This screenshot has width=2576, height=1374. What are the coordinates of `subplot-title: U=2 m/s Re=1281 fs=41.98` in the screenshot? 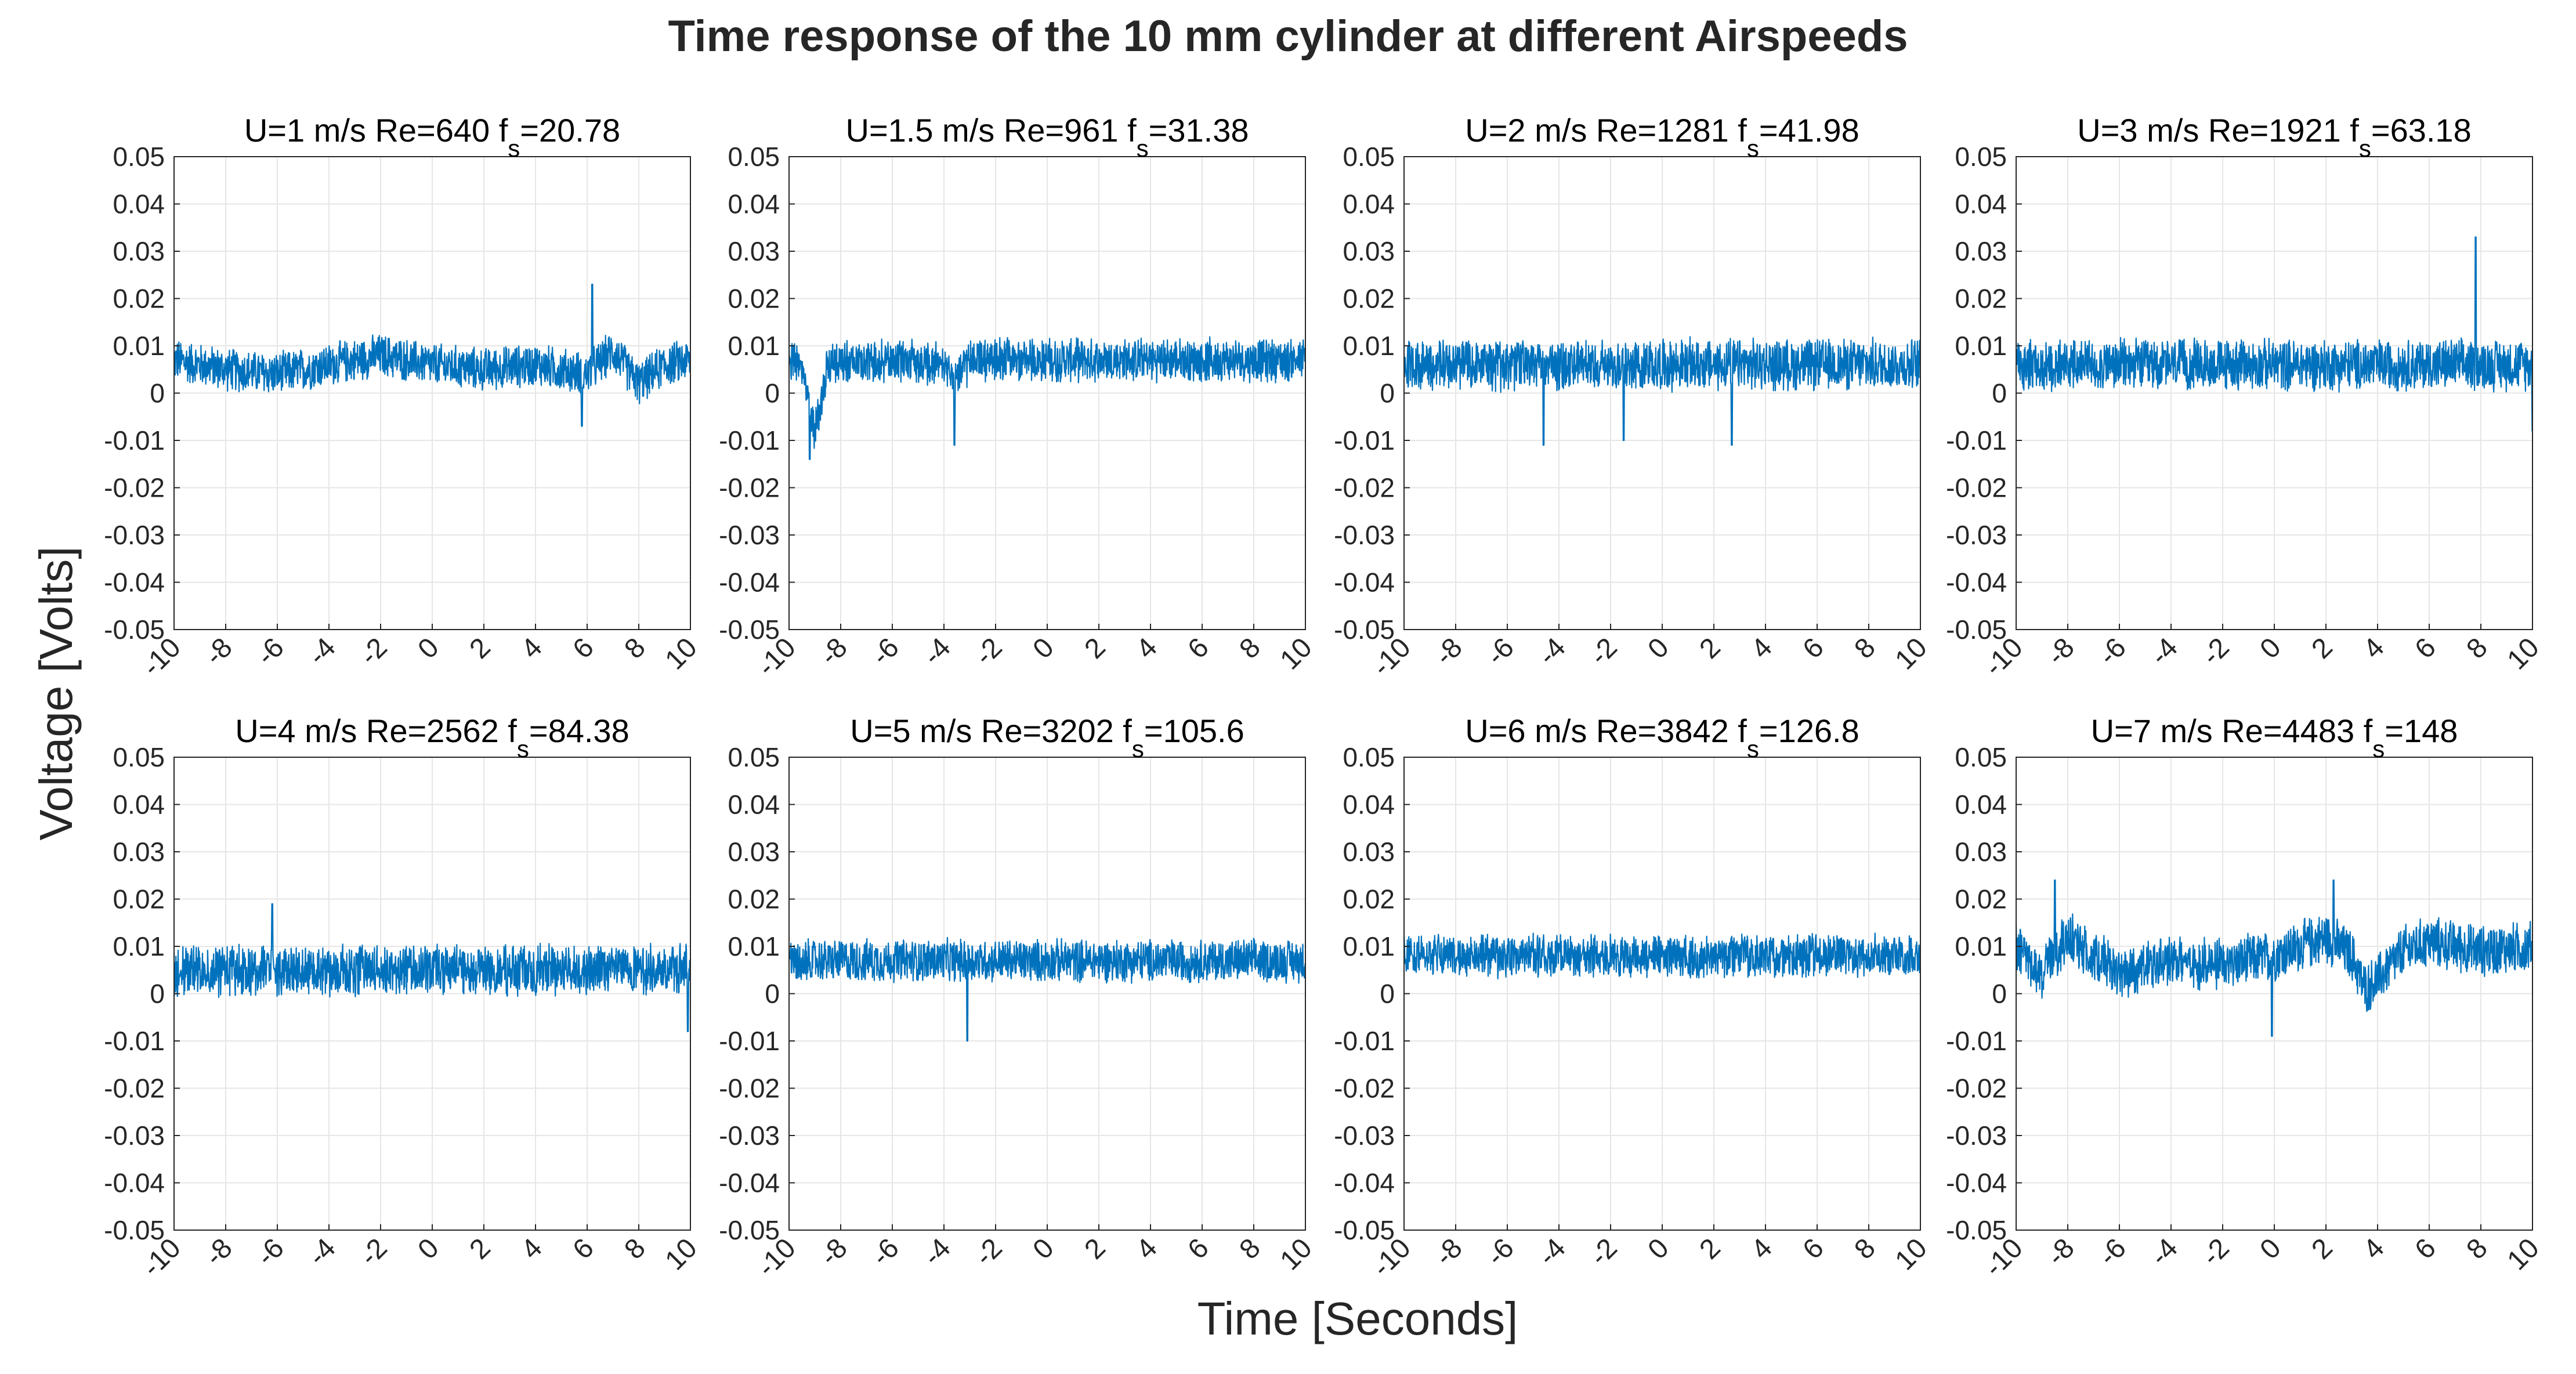 It's located at (1662, 137).